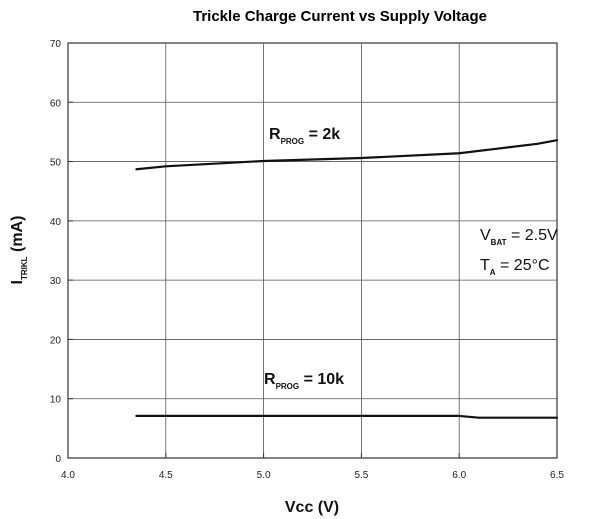 This screenshot has width=604, height=519. Describe the element at coordinates (340, 16) in the screenshot. I see `chart-title: Trickle Charge Current vs Supply Voltage` at that location.